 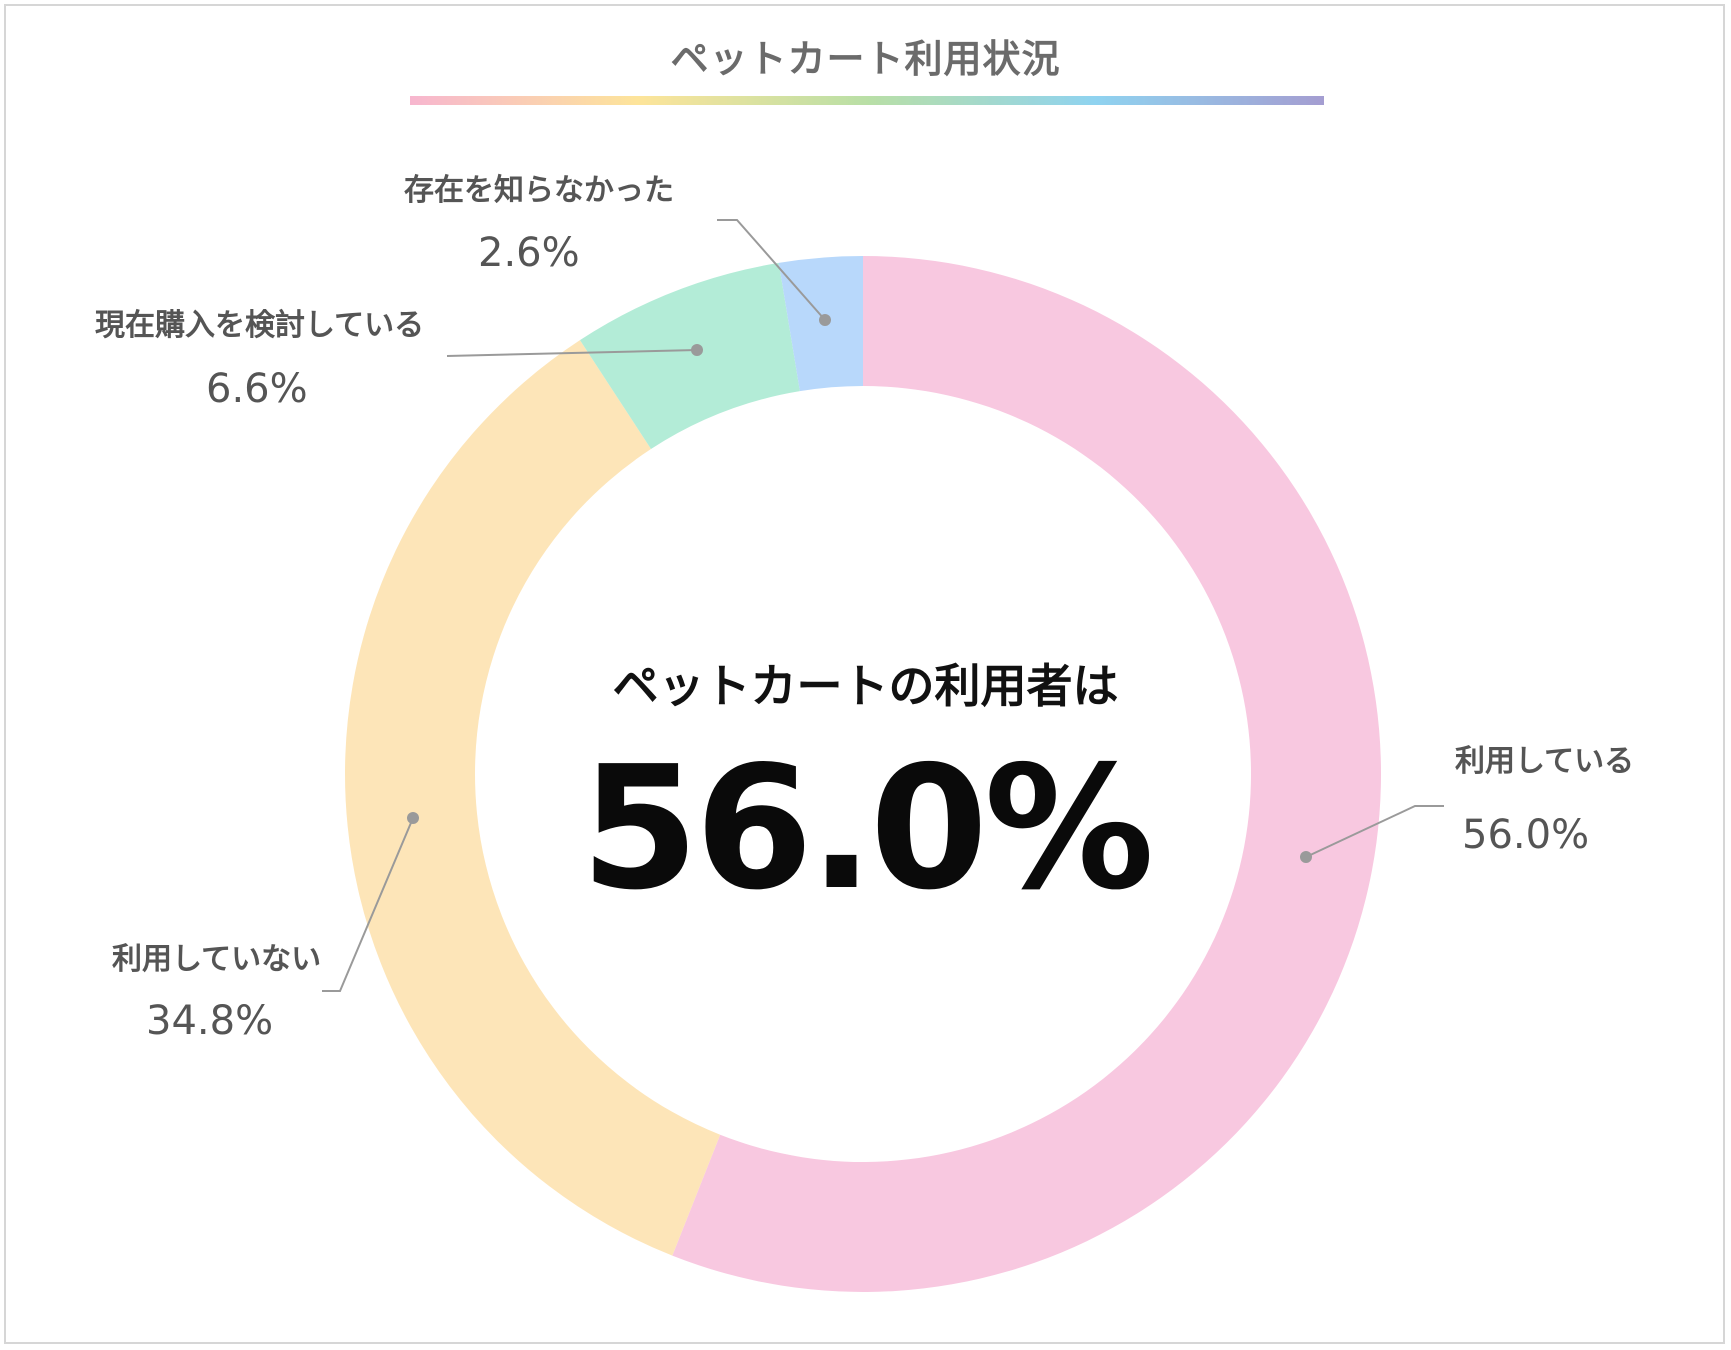 What do you see at coordinates (865, 59) in the screenshot?
I see `chart-title: ペットカート利用状況` at bounding box center [865, 59].